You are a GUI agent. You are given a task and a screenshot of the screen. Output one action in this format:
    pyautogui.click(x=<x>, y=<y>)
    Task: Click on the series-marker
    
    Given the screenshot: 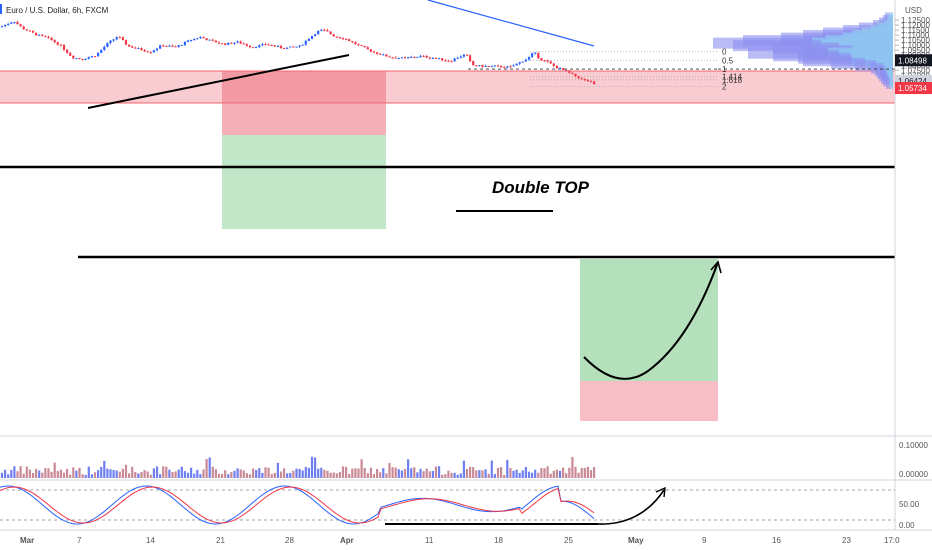 What is the action you would take?
    pyautogui.click(x=1, y=9)
    